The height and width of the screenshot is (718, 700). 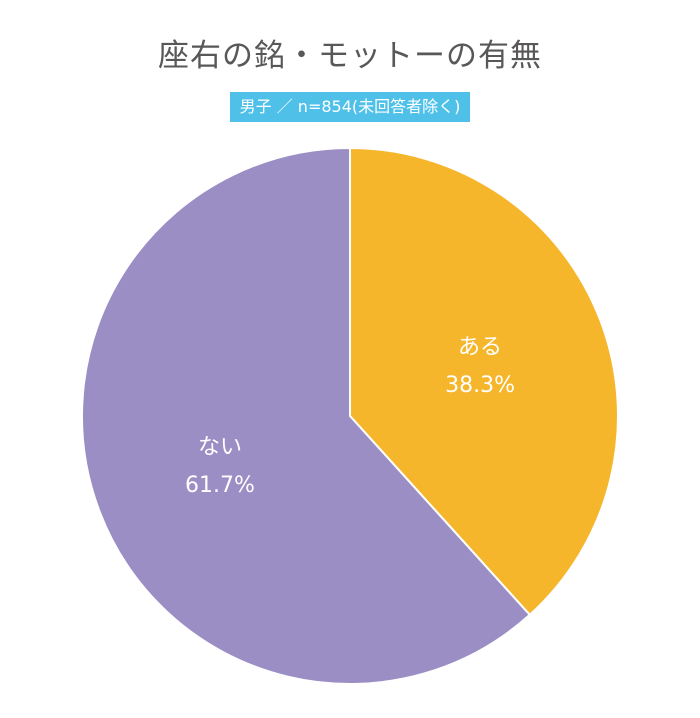 What do you see at coordinates (480, 347) in the screenshot?
I see `slice-label-1: ある` at bounding box center [480, 347].